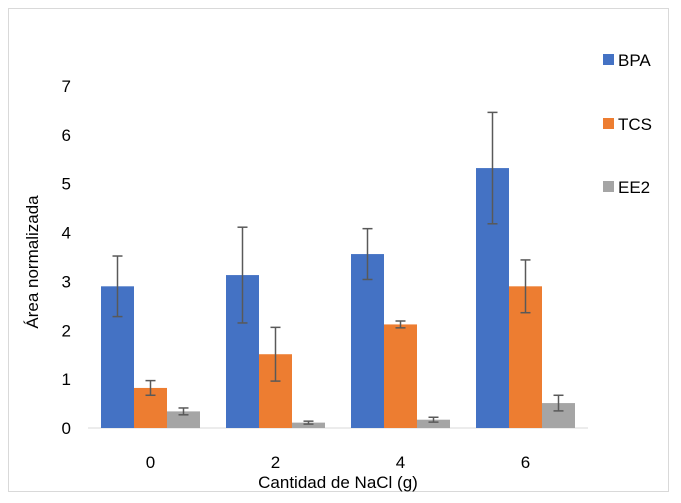  I want to click on x-tick-label: 2, so click(275, 462).